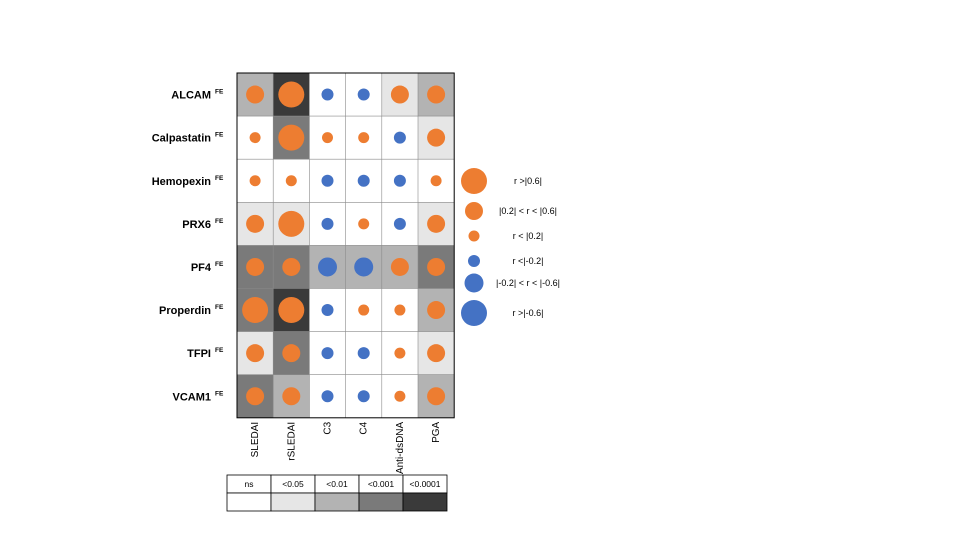  I want to click on correlation-circles, so click(344, 243).